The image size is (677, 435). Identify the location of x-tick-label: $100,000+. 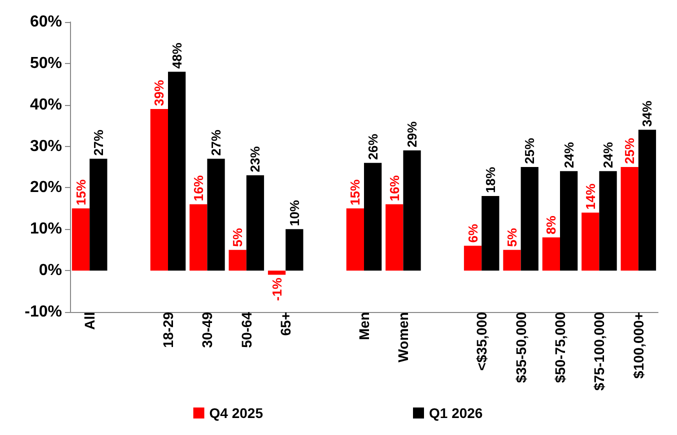
(638, 345).